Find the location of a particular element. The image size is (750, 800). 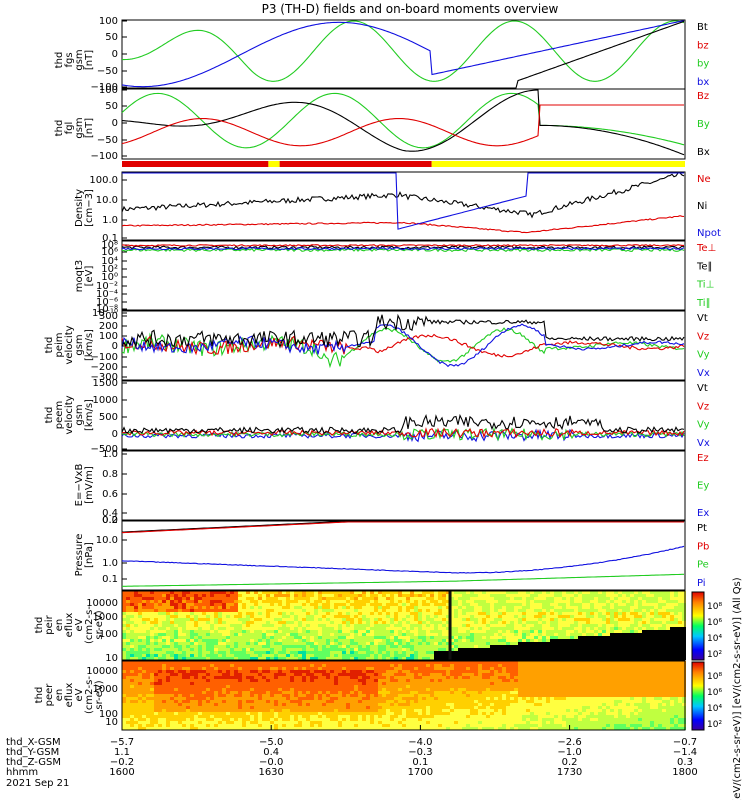

y-axis-label: (cm2-s- is located at coordinates (89, 695).